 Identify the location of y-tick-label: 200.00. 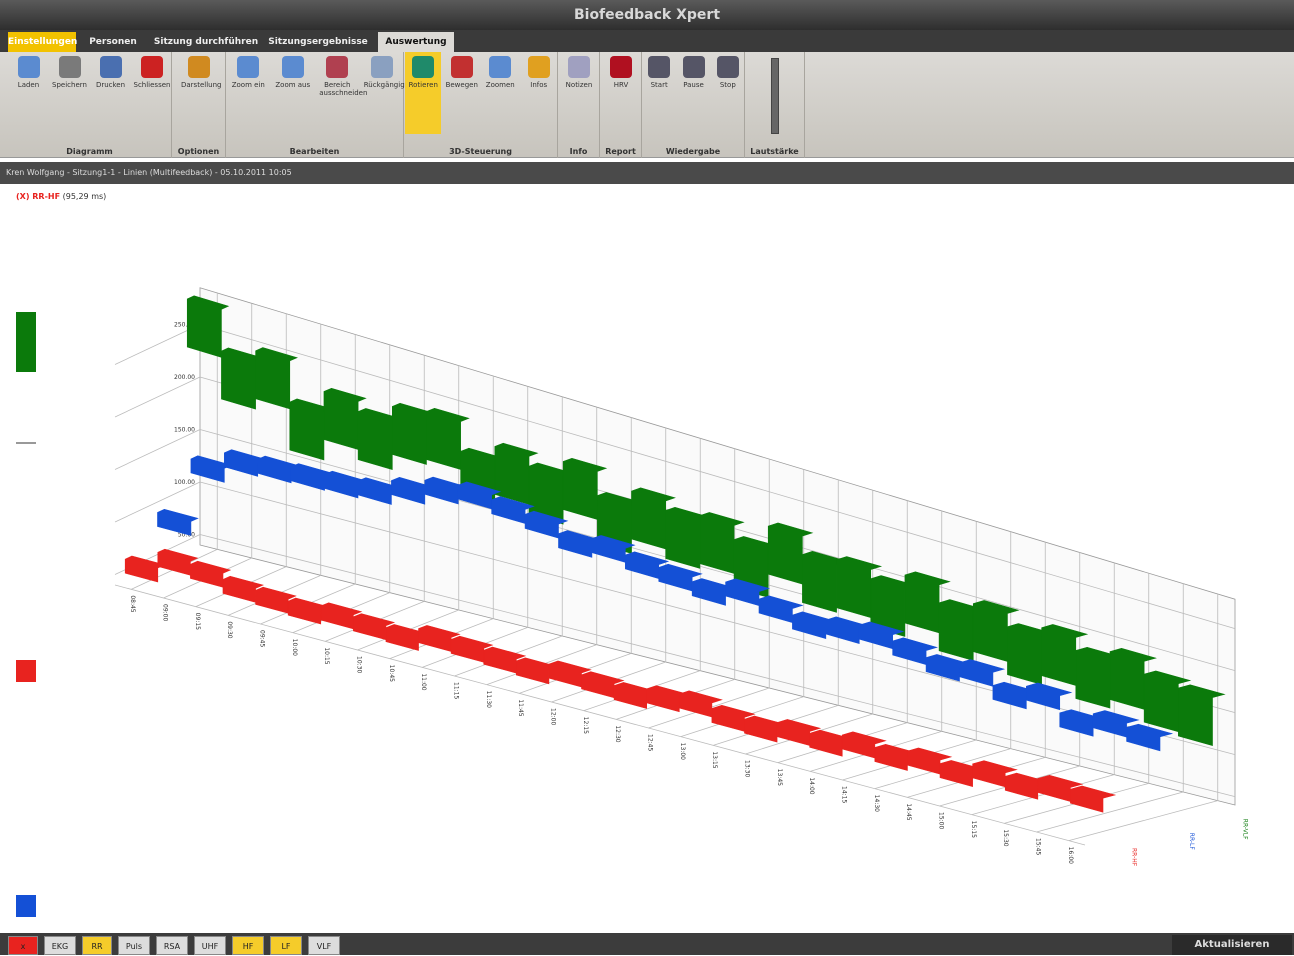
(184, 377).